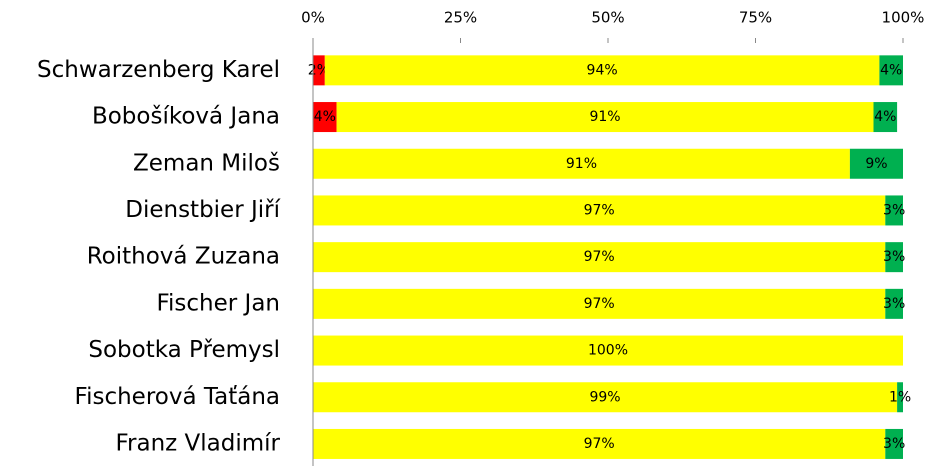 Image resolution: width=930 pixels, height=466 pixels. What do you see at coordinates (197, 443) in the screenshot?
I see `category-label: Franz Vladimír` at bounding box center [197, 443].